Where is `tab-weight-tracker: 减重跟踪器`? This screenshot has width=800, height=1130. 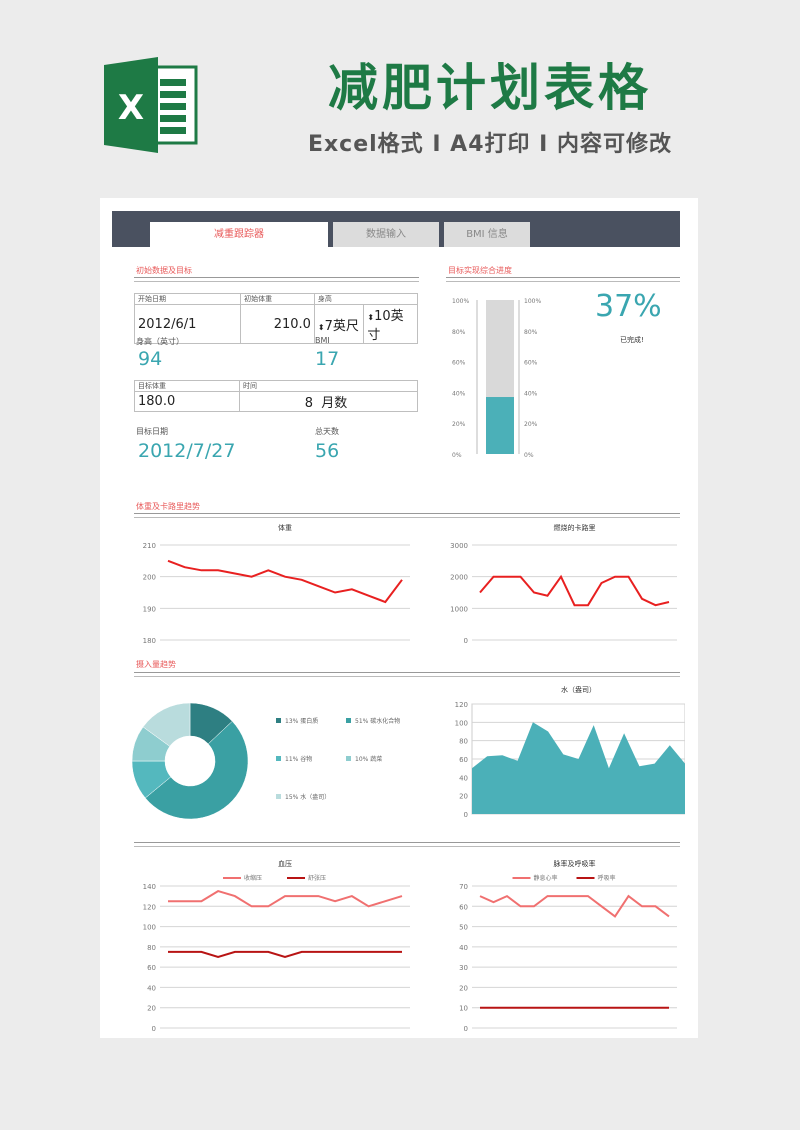 tab-weight-tracker: 减重跟踪器 is located at coordinates (239, 234).